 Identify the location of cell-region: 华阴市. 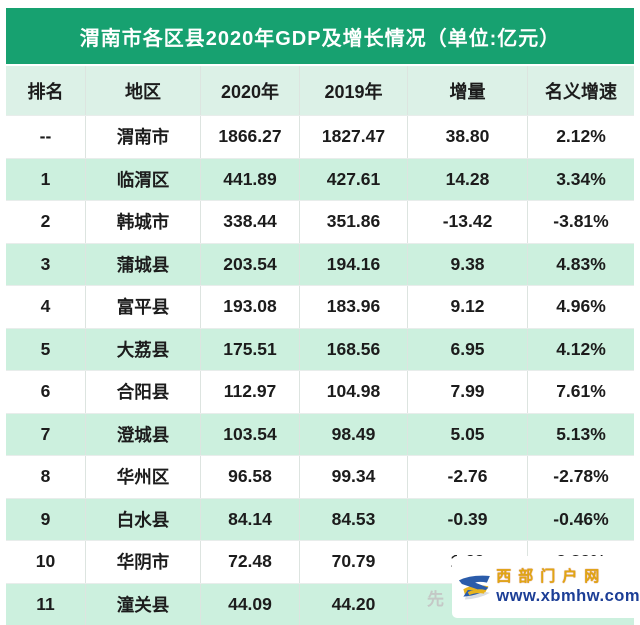
(143, 562).